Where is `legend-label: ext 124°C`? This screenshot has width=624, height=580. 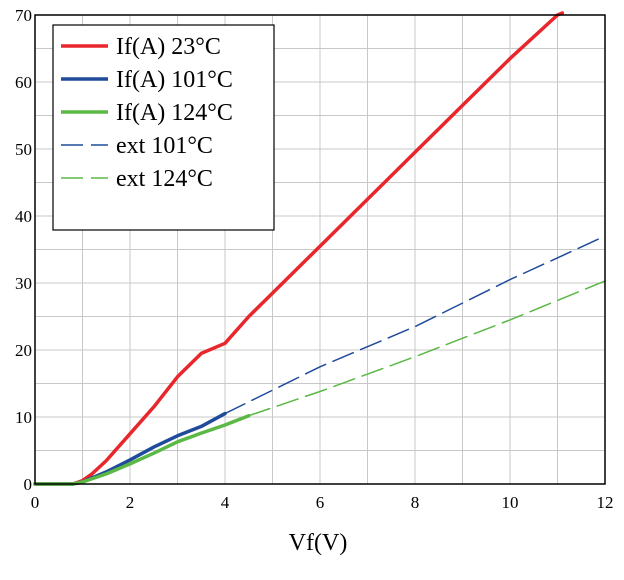 legend-label: ext 124°C is located at coordinates (164, 179).